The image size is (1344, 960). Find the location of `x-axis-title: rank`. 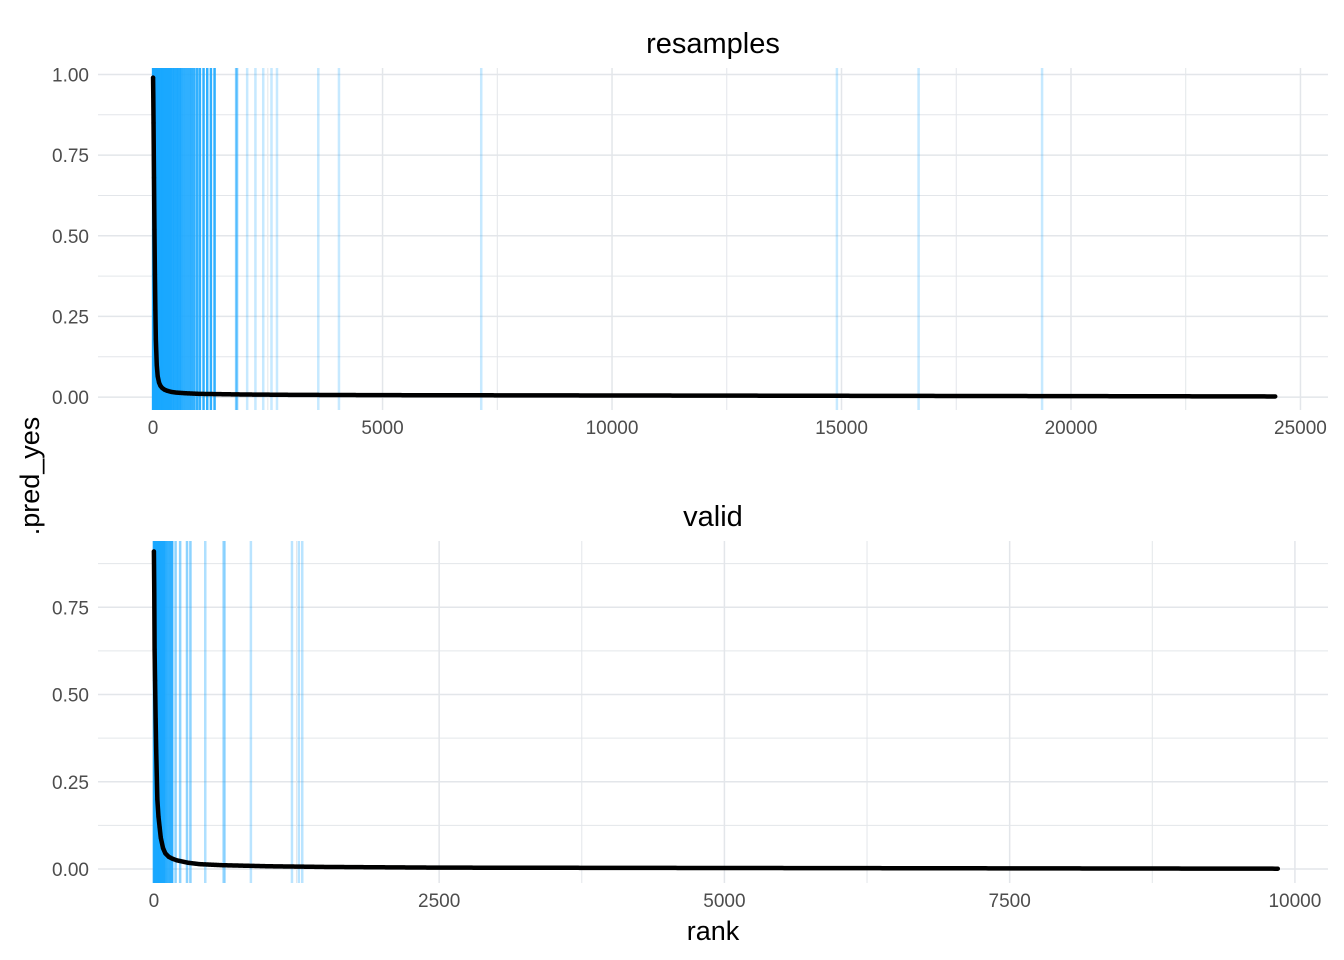

x-axis-title: rank is located at coordinates (713, 931).